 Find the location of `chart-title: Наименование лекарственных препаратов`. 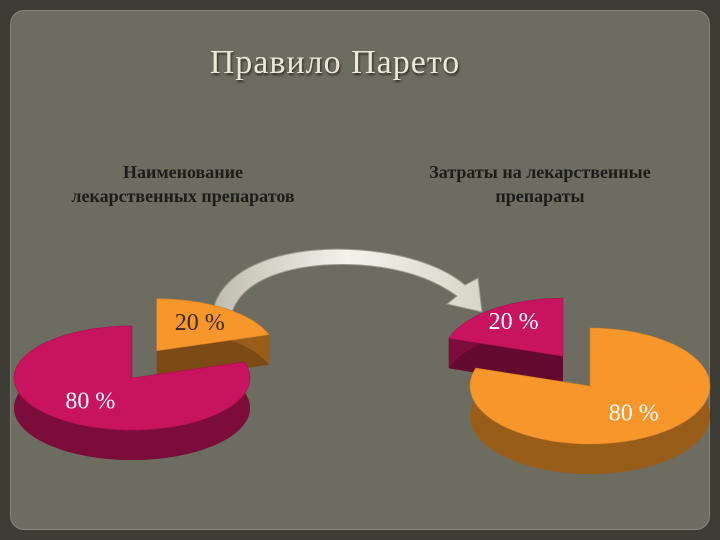

chart-title: Наименование лекарственных препаратов is located at coordinates (183, 184).